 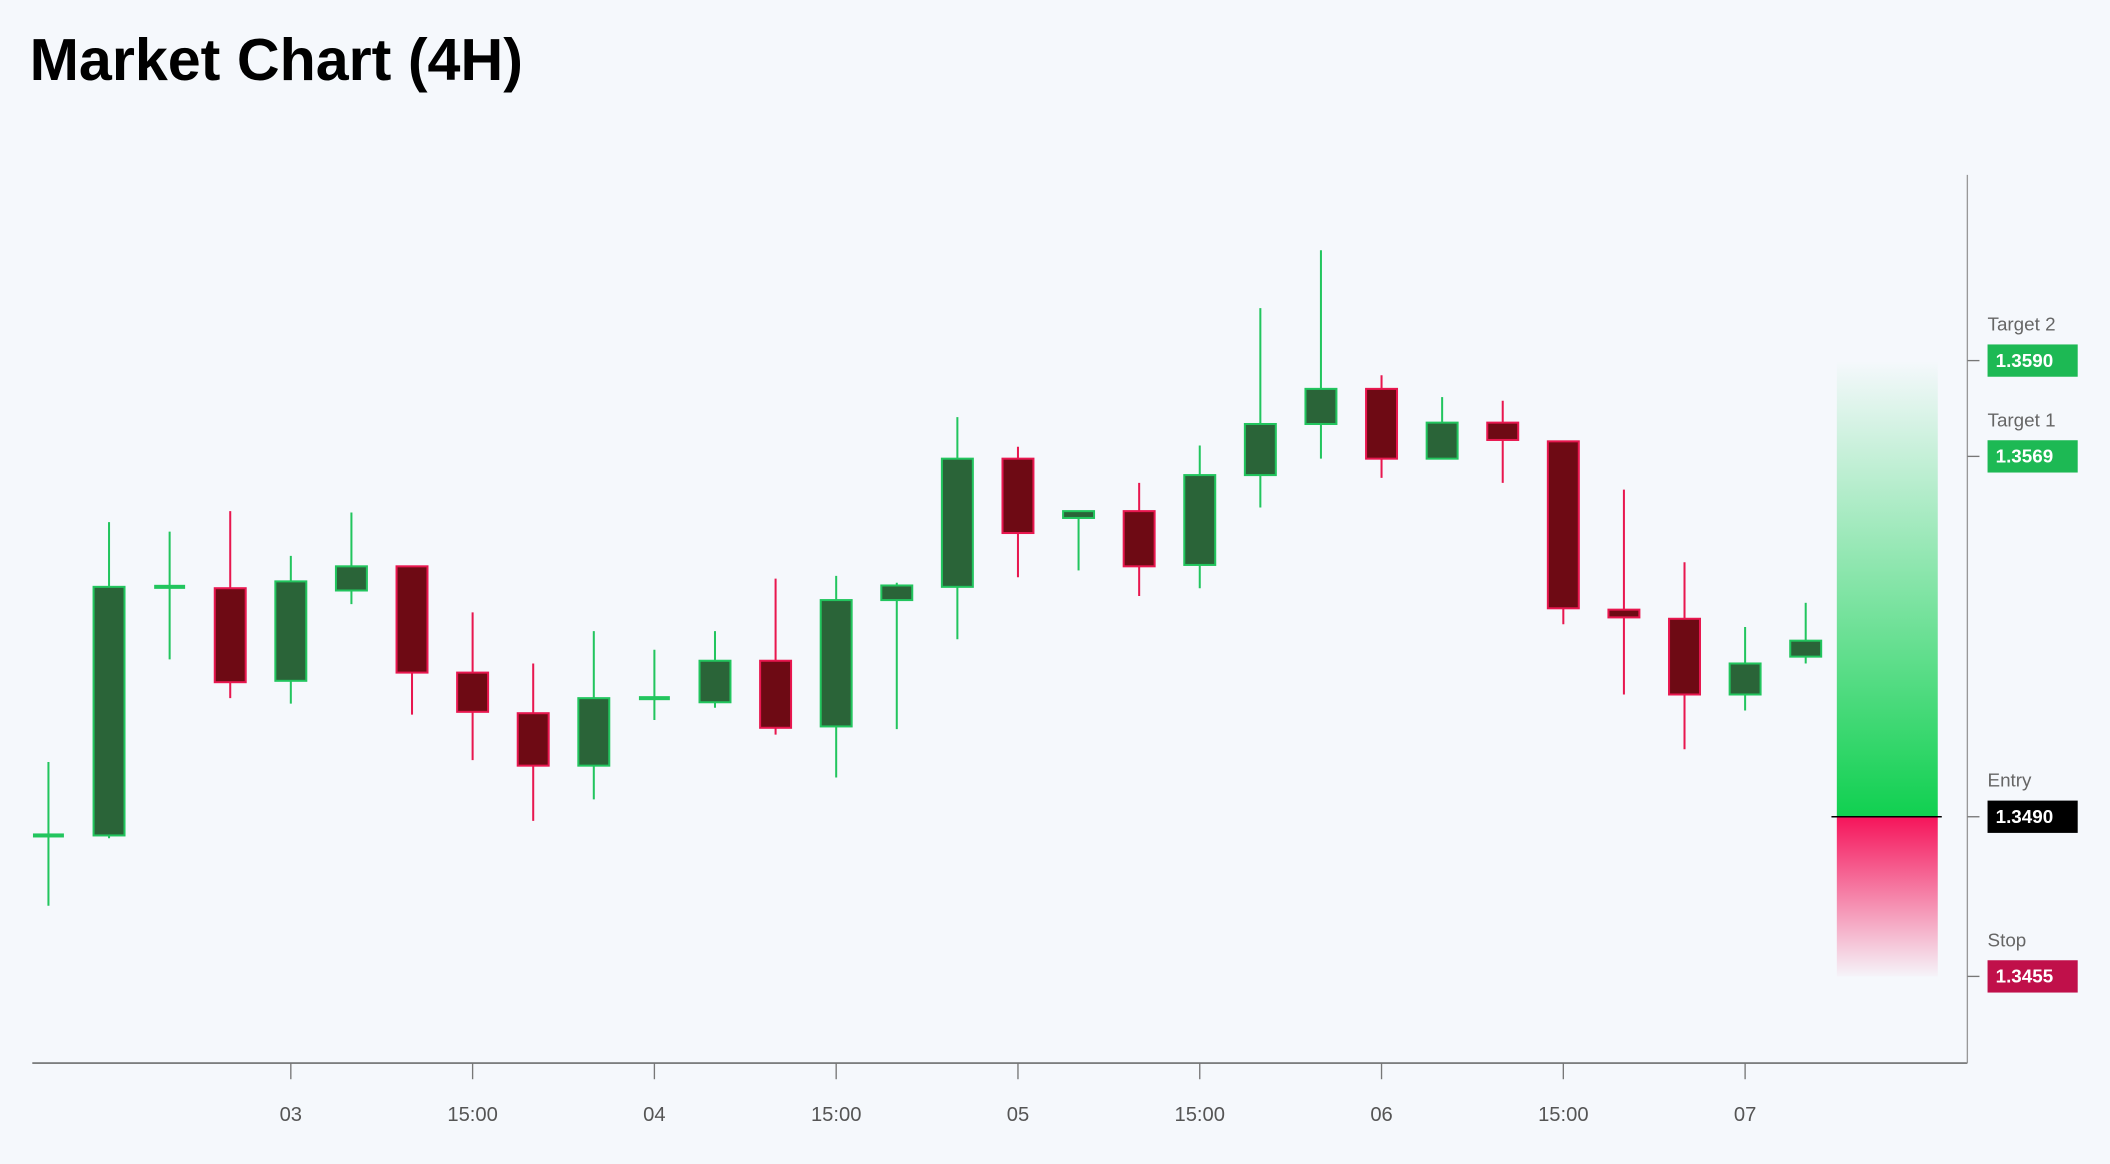 I want to click on chart-title: Market Chart (4H), so click(x=276, y=59).